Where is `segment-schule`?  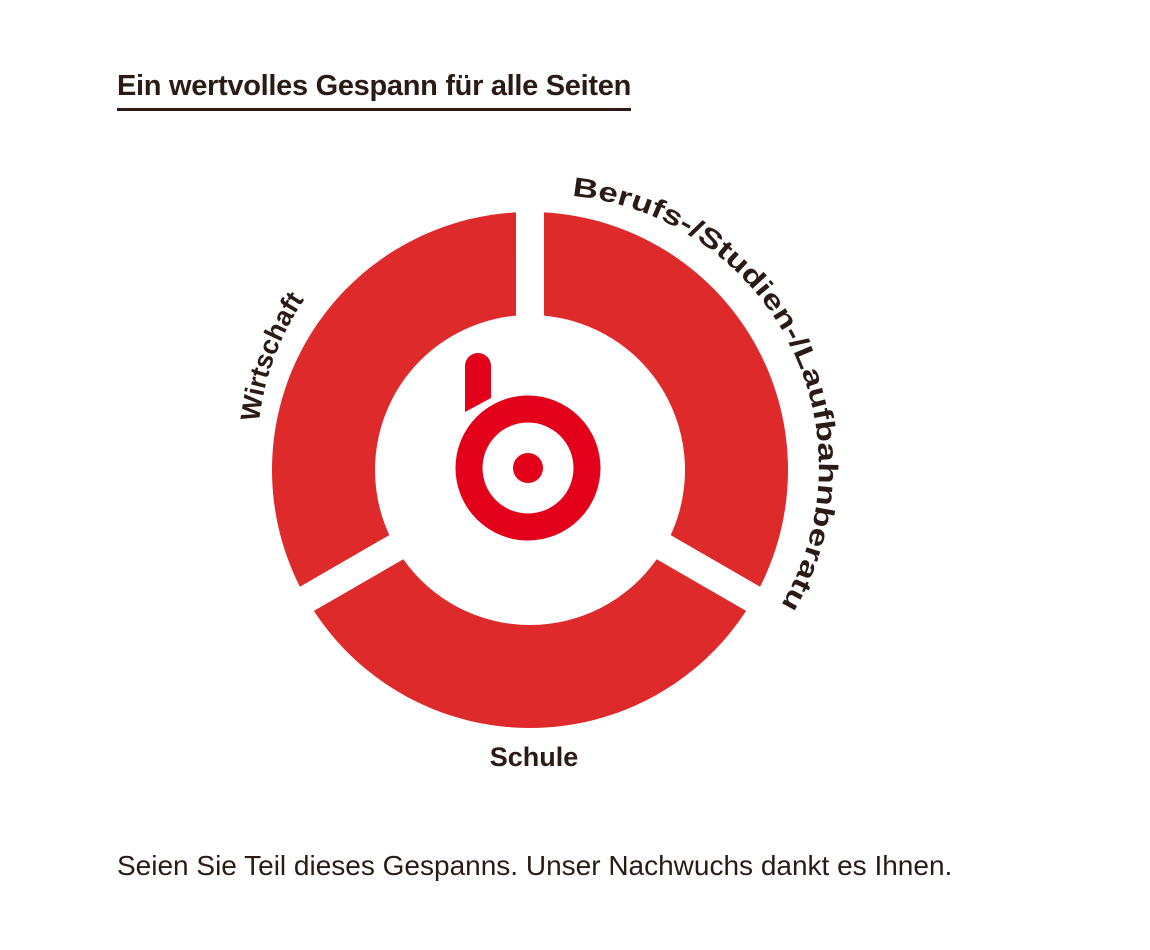 segment-schule is located at coordinates (530, 643).